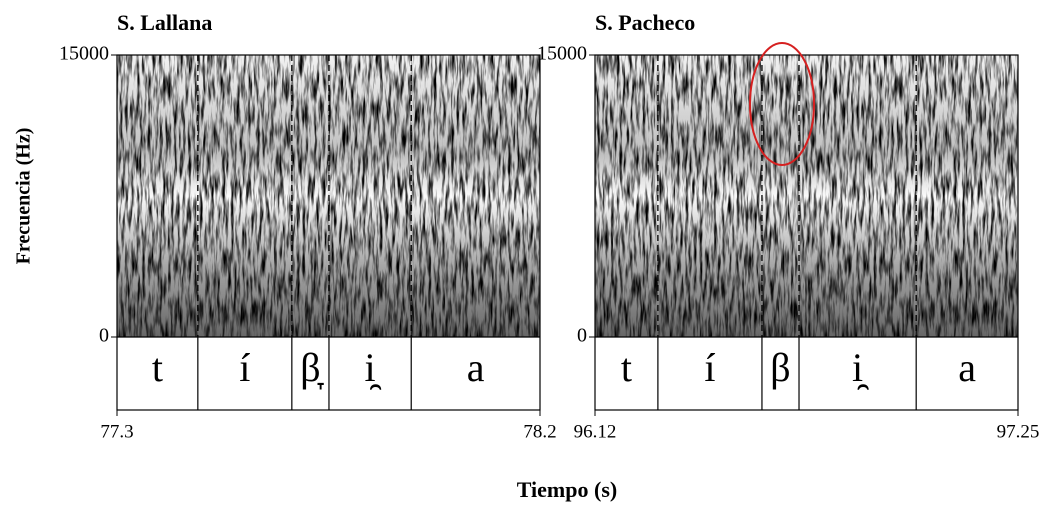  What do you see at coordinates (24, 196) in the screenshot?
I see `y-axis-label: Frecuencia (Hz)` at bounding box center [24, 196].